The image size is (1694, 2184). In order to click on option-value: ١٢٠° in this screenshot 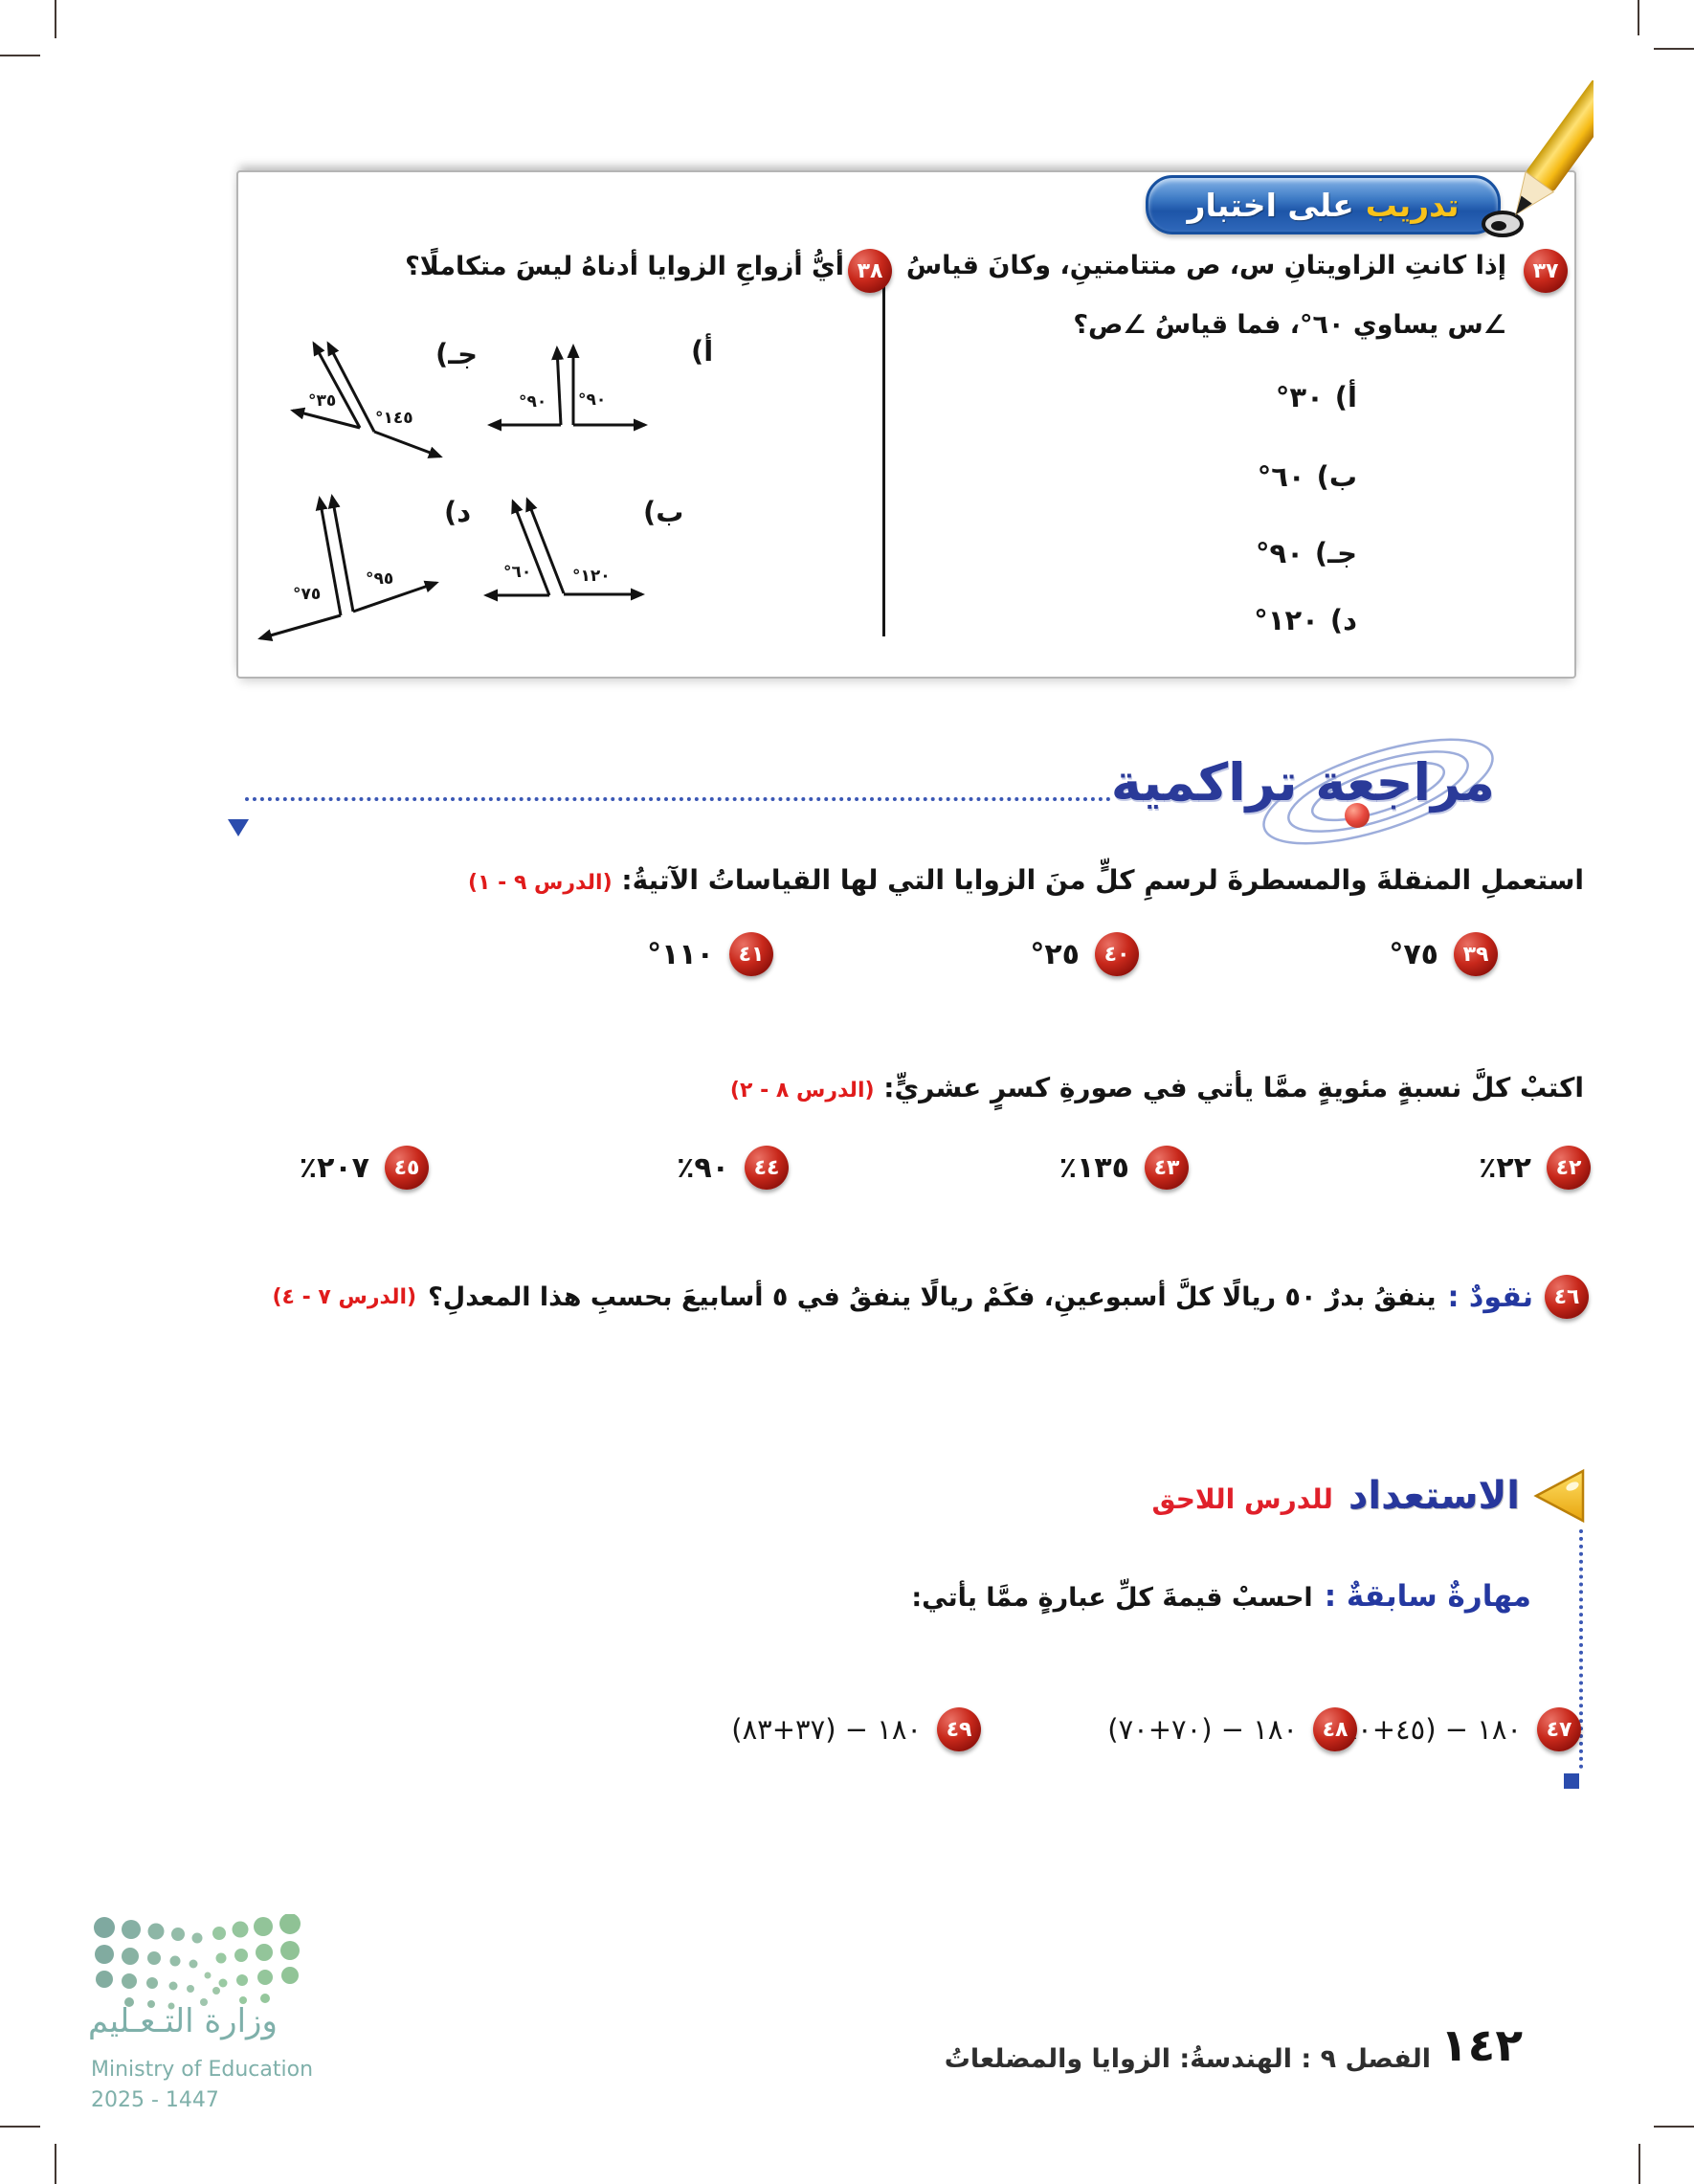, I will do `click(1286, 620)`.